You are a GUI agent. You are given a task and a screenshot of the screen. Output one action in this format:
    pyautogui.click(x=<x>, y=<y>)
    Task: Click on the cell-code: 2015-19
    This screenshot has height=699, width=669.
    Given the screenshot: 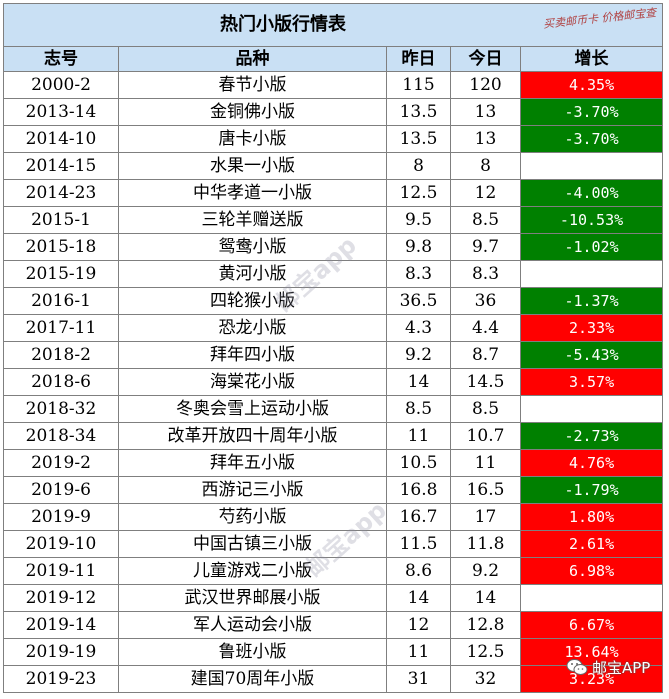 What is the action you would take?
    pyautogui.click(x=61, y=274)
    